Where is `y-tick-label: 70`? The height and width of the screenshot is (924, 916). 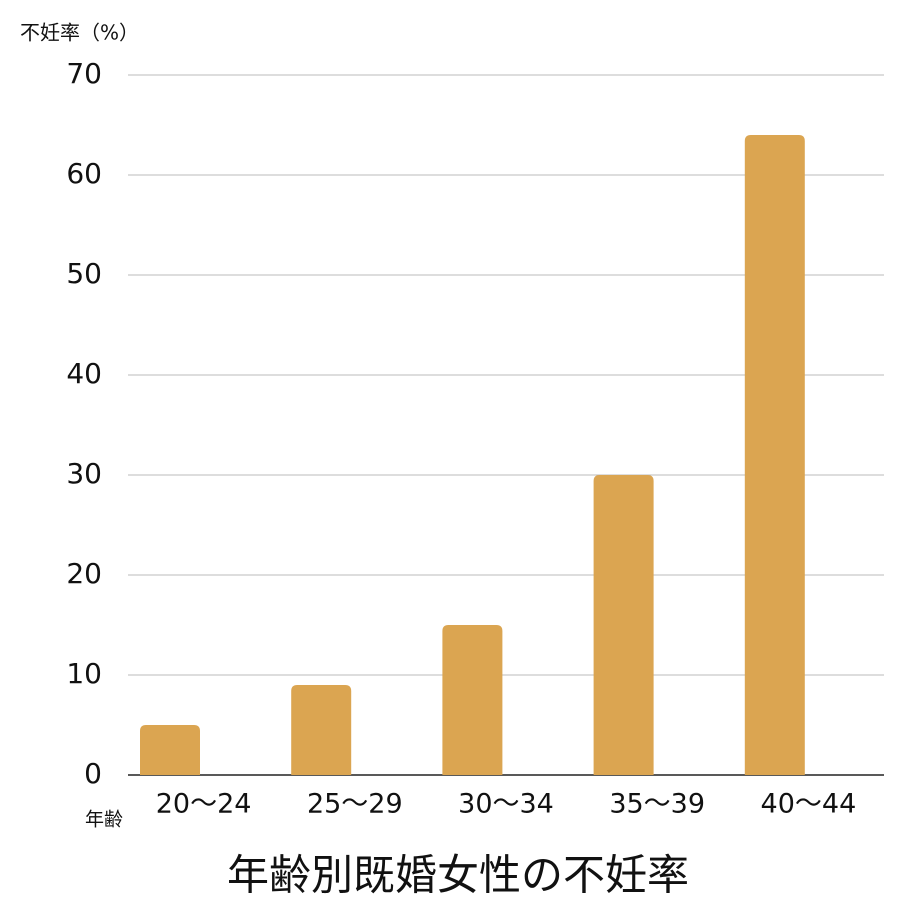 y-tick-label: 70 is located at coordinates (84, 73).